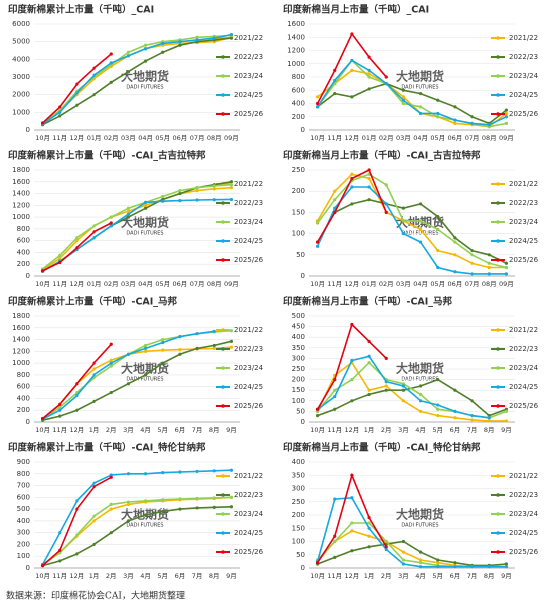 This screenshot has height=605, width=550. What do you see at coordinates (180, 138) in the screenshot?
I see `x-tick-label: 06月` at bounding box center [180, 138].